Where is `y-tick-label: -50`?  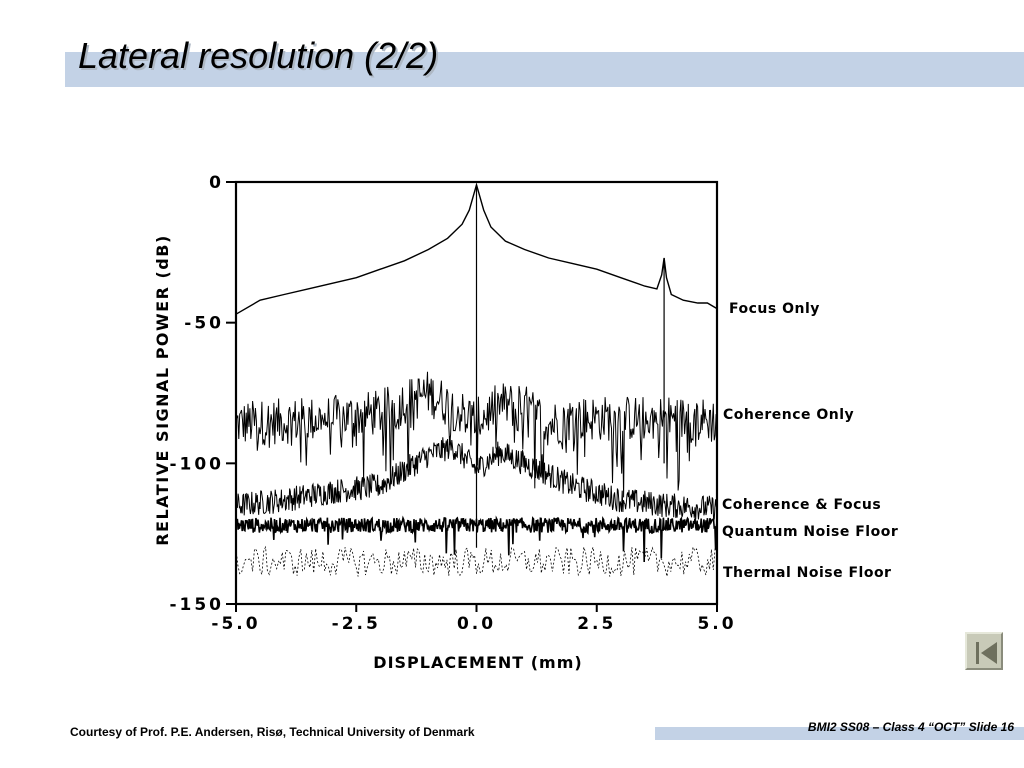
y-tick-label: -50 is located at coordinates (204, 324).